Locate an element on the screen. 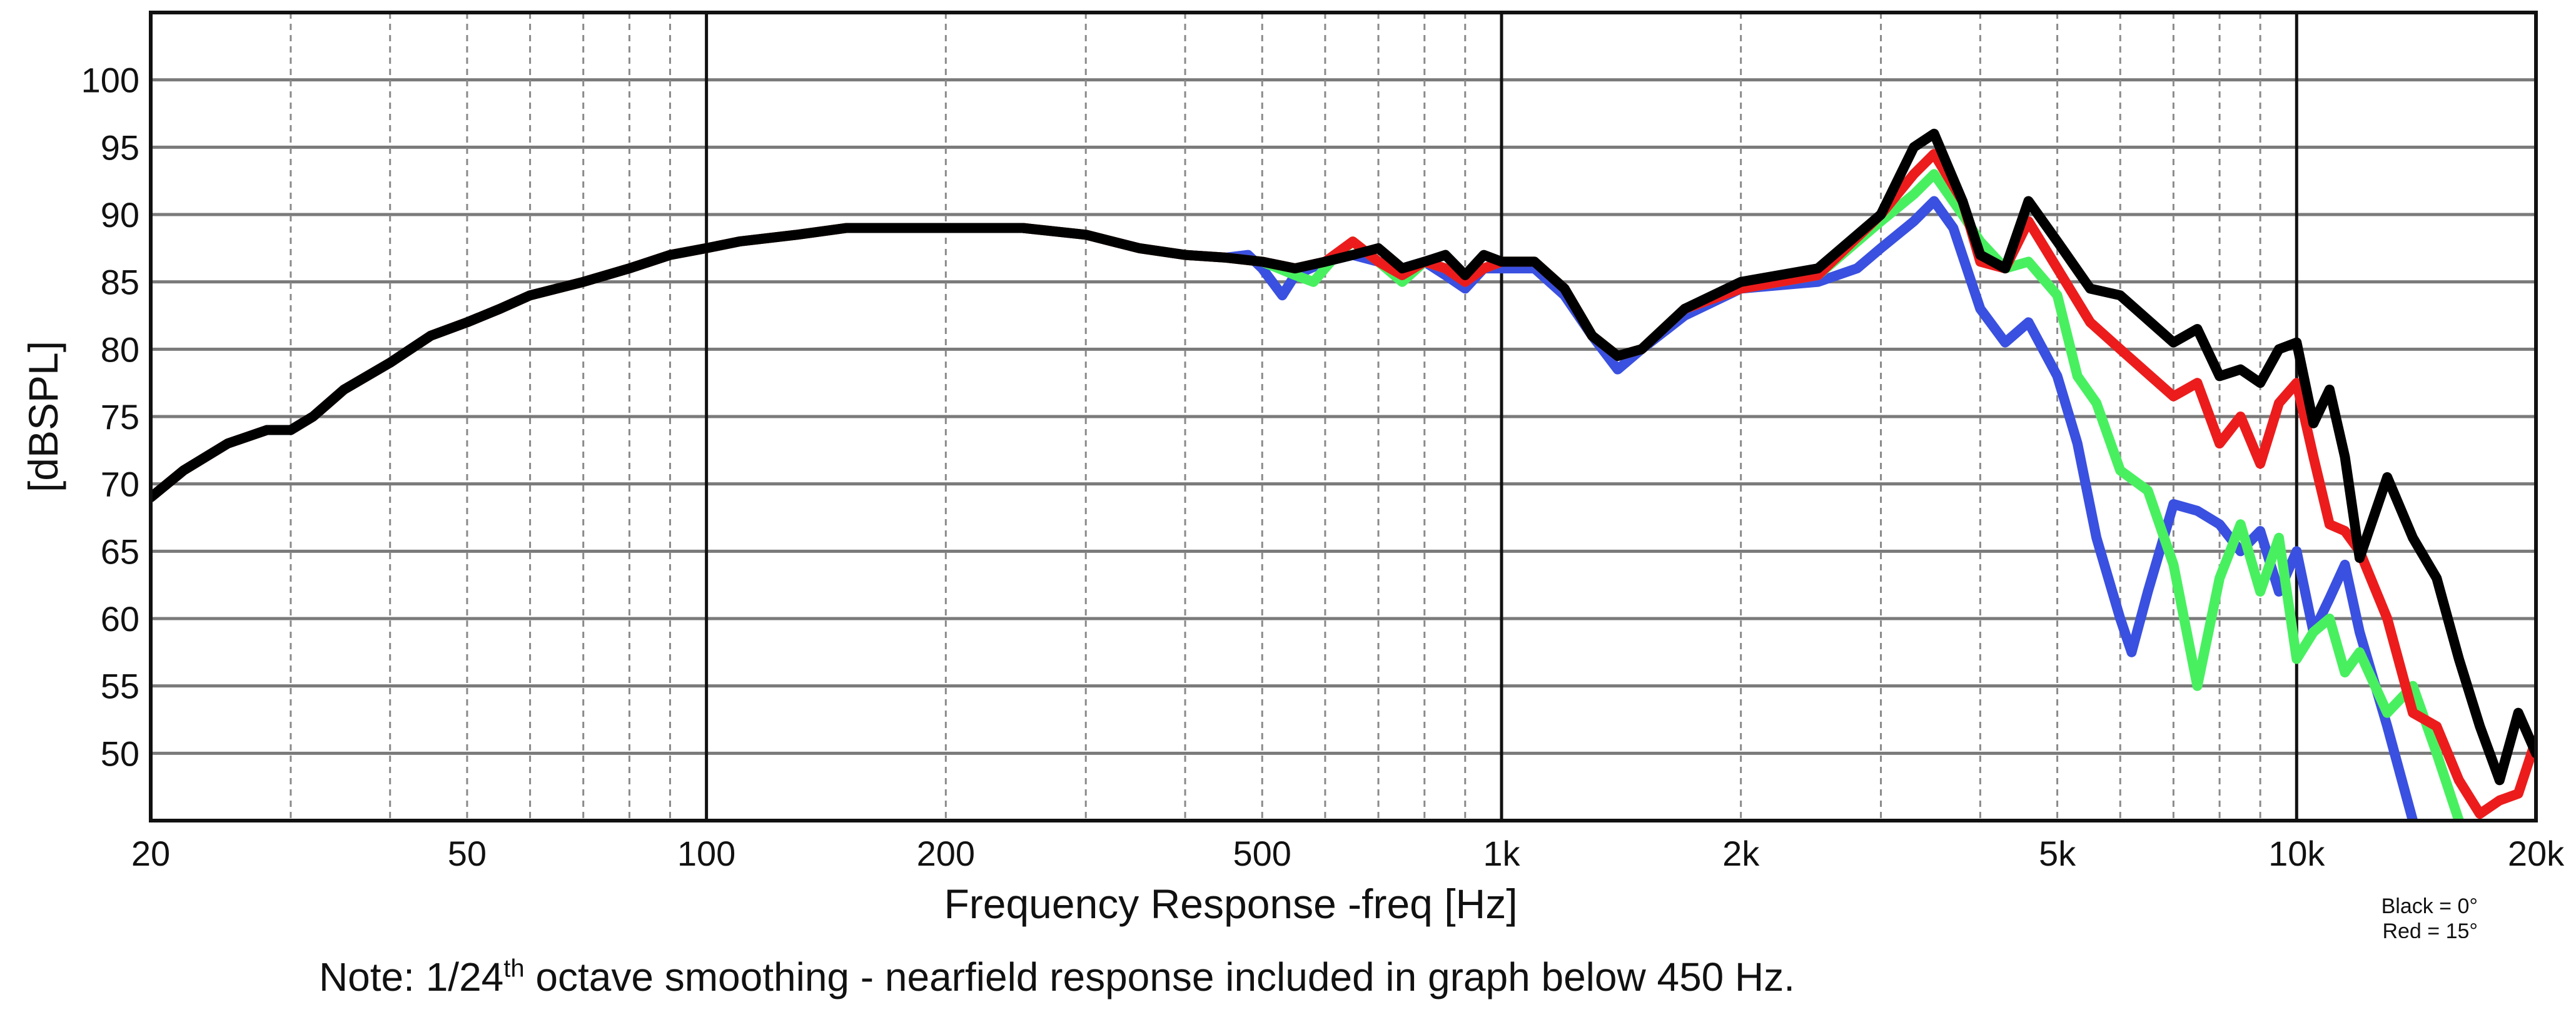  legend-entry: Black = 0° is located at coordinates (2430, 906).